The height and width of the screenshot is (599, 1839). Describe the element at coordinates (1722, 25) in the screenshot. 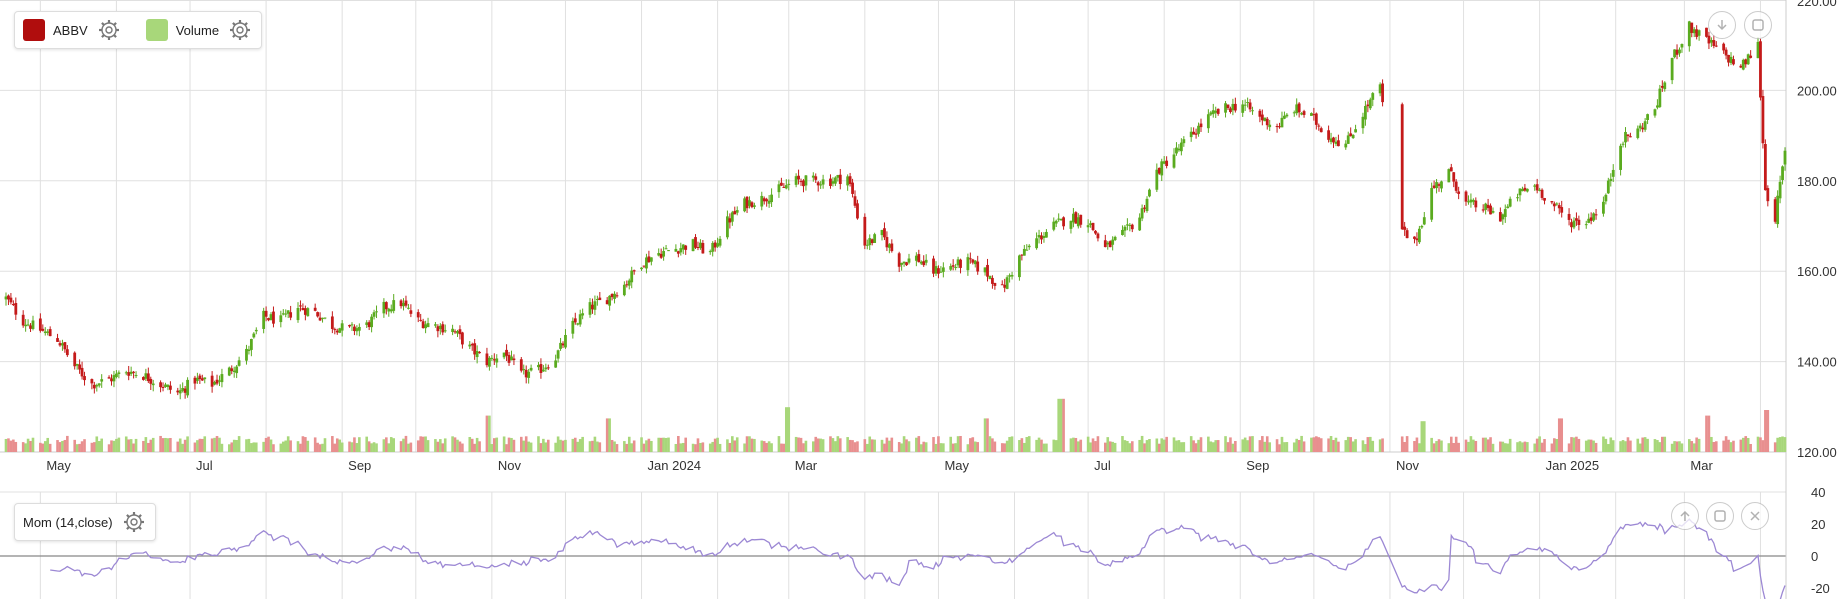

I see `download-button` at that location.